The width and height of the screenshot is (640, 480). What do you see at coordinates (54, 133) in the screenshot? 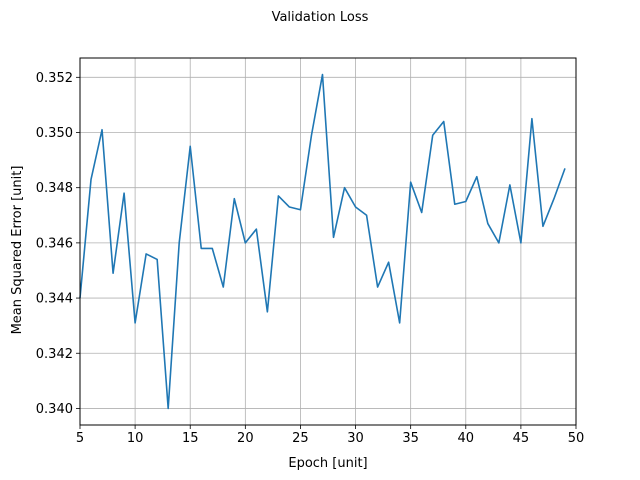
I see `y-tick-label: 0.350` at bounding box center [54, 133].